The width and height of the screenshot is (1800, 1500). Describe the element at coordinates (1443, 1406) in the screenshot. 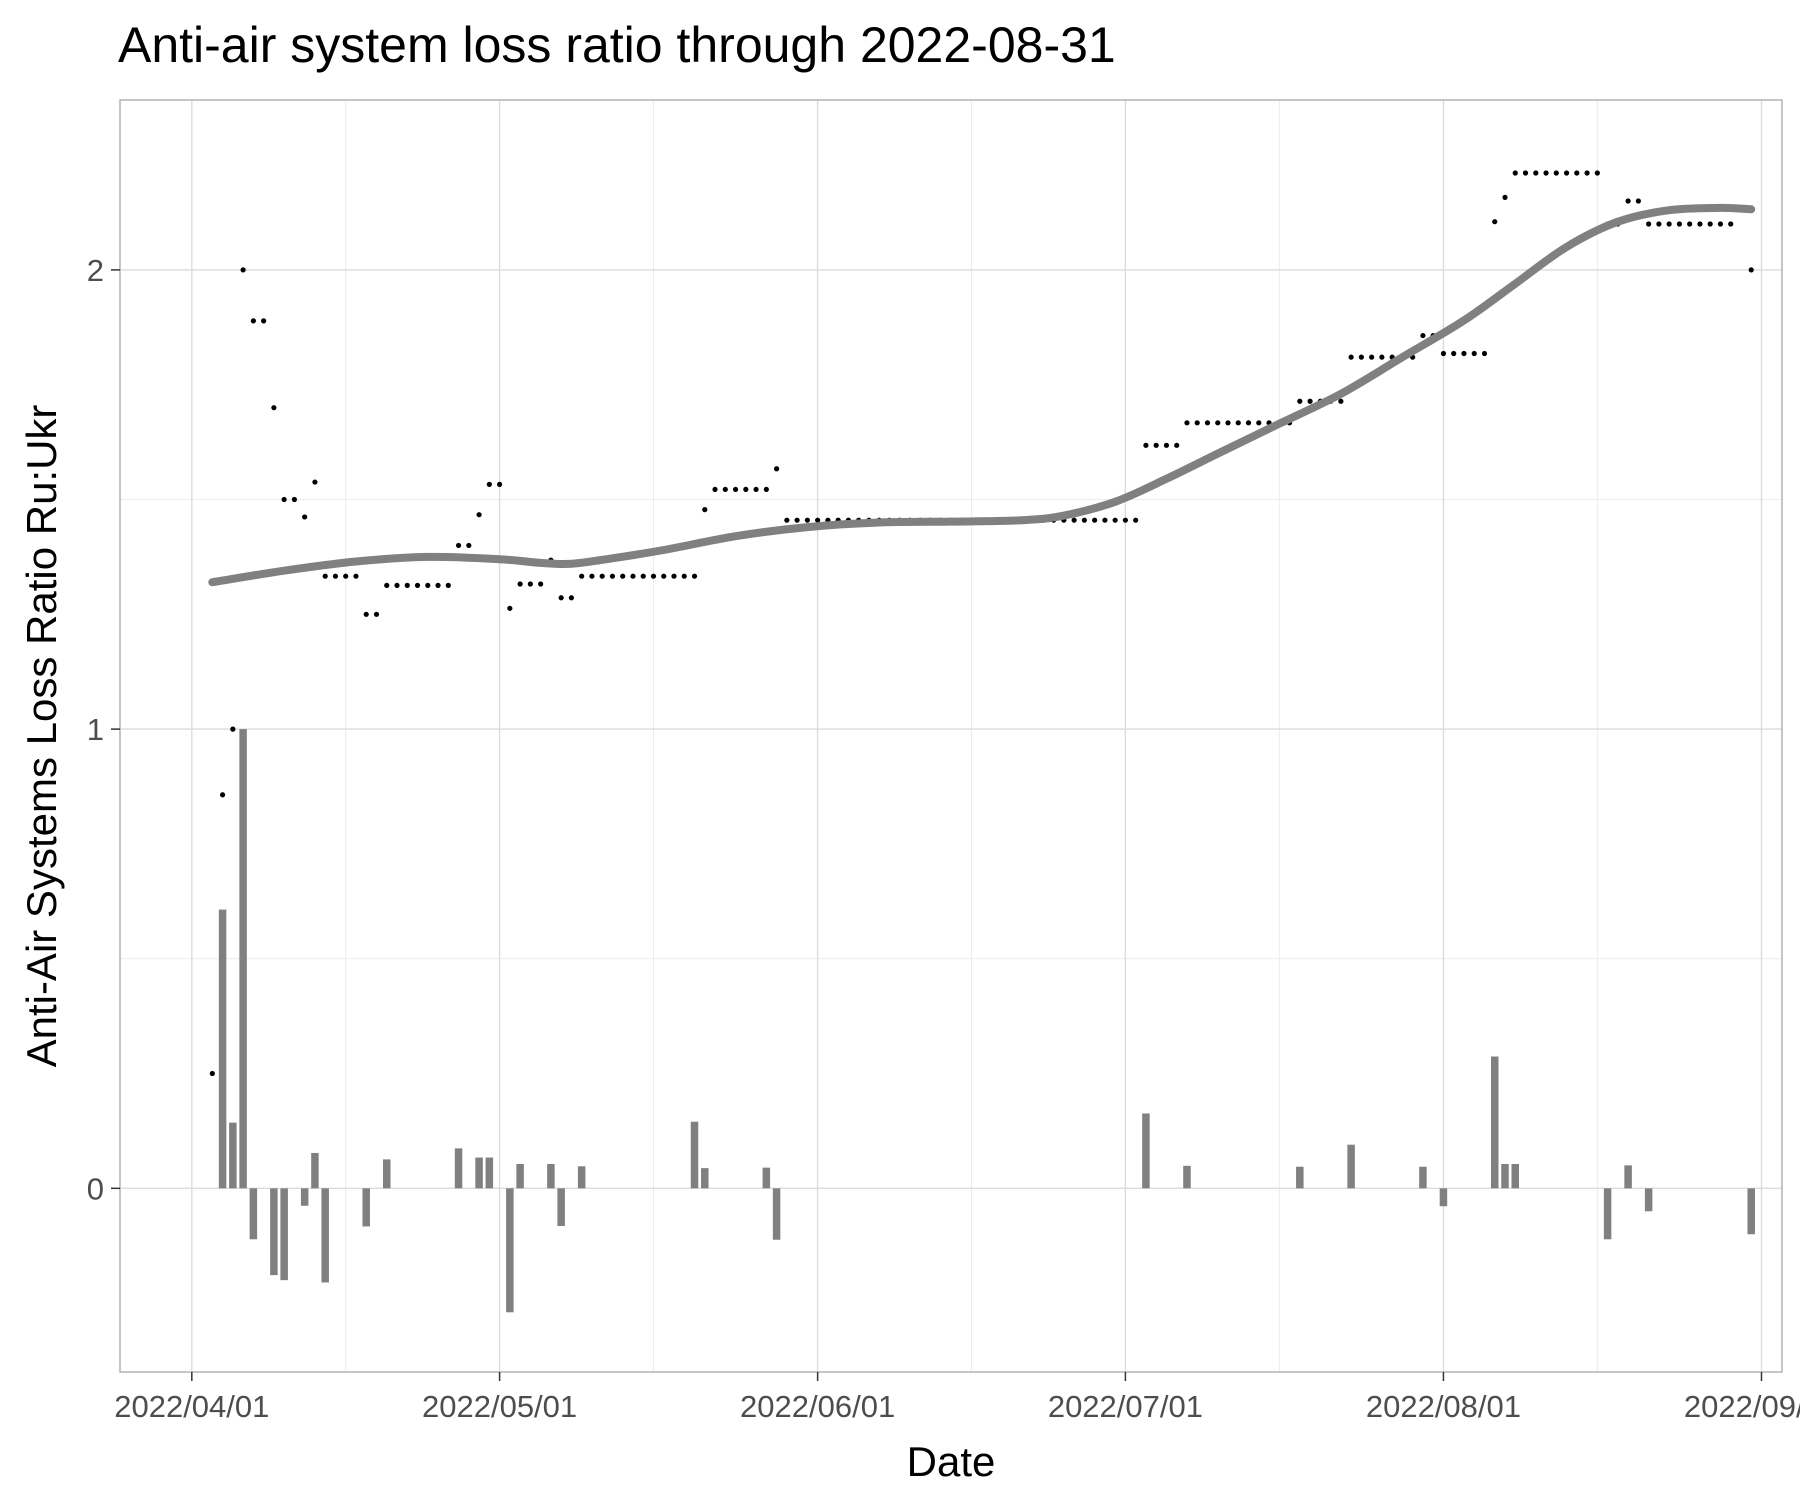

I see `x-tick-label: 2022/08/01` at that location.